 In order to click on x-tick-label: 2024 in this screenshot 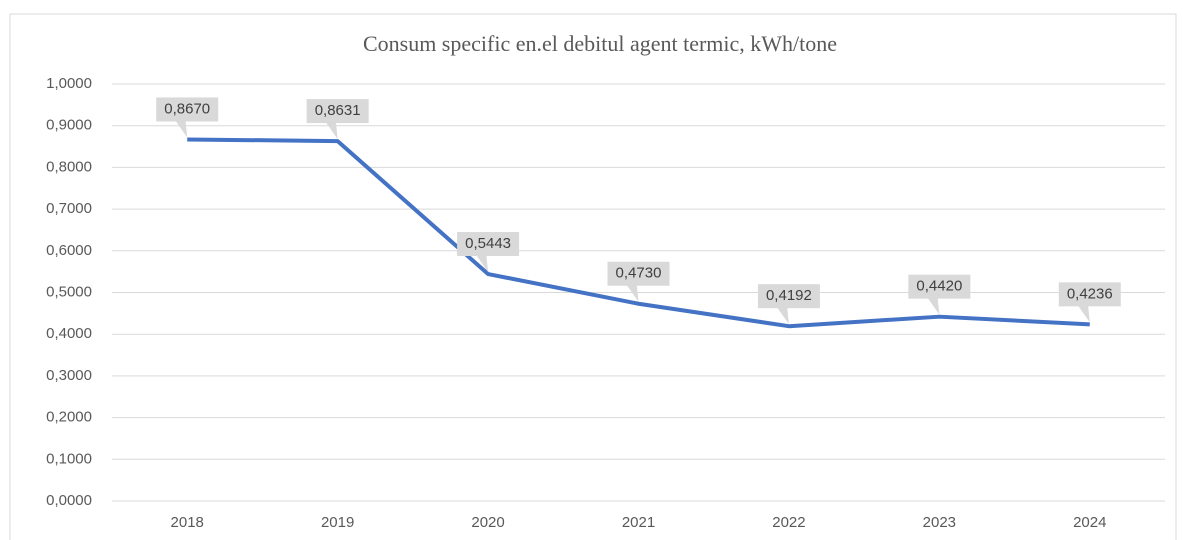, I will do `click(1089, 522)`.